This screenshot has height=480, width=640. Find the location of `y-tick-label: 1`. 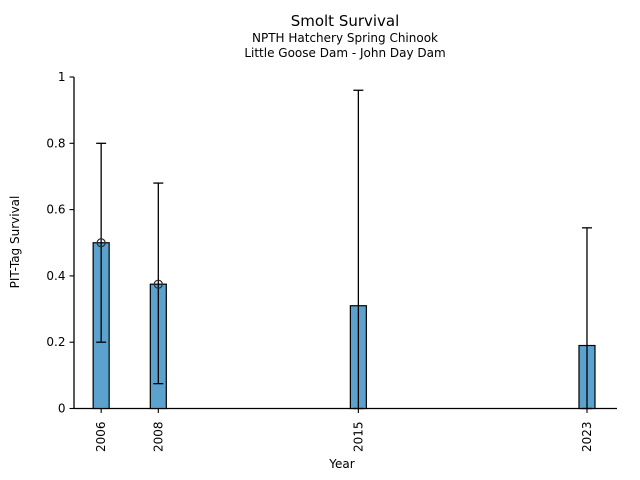

y-tick-label: 1 is located at coordinates (62, 77).